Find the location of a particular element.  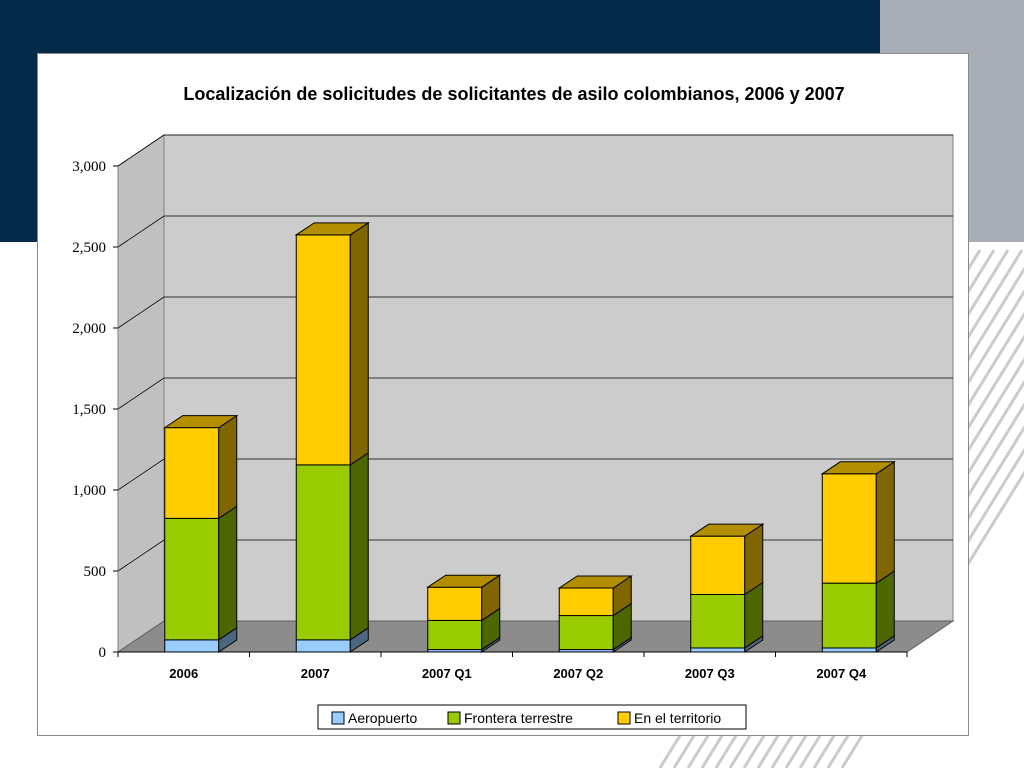

x-axis-ticks: 2006 2007 2007 Q1 2007 Q2 2007 Q3 2007 Q4 is located at coordinates (512, 666).